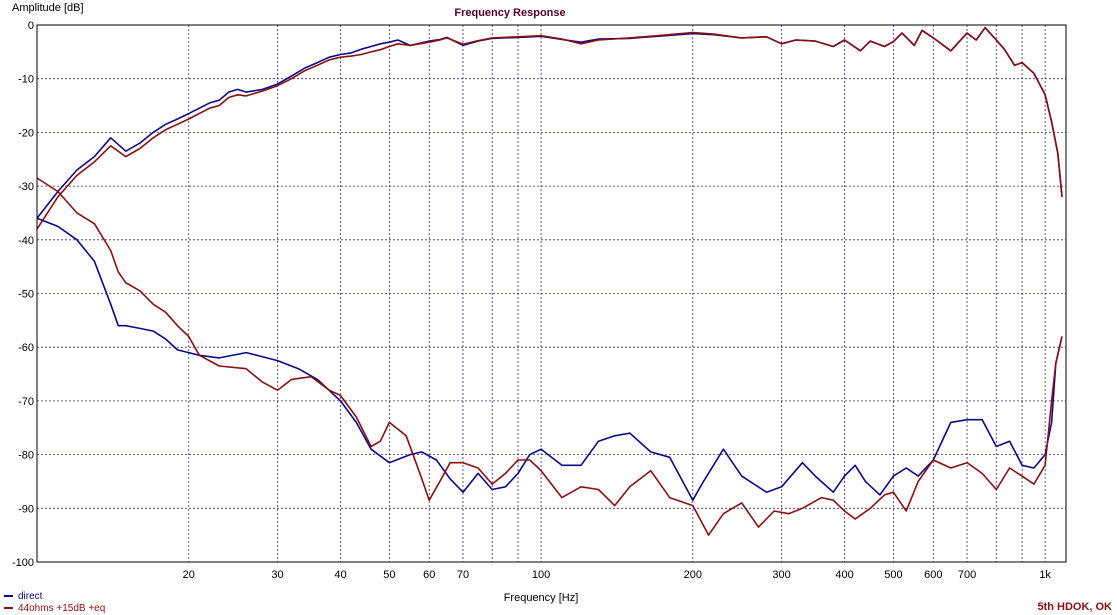 This screenshot has width=1117, height=615. Describe the element at coordinates (693, 575) in the screenshot. I see `x-tick-label: 200` at that location.